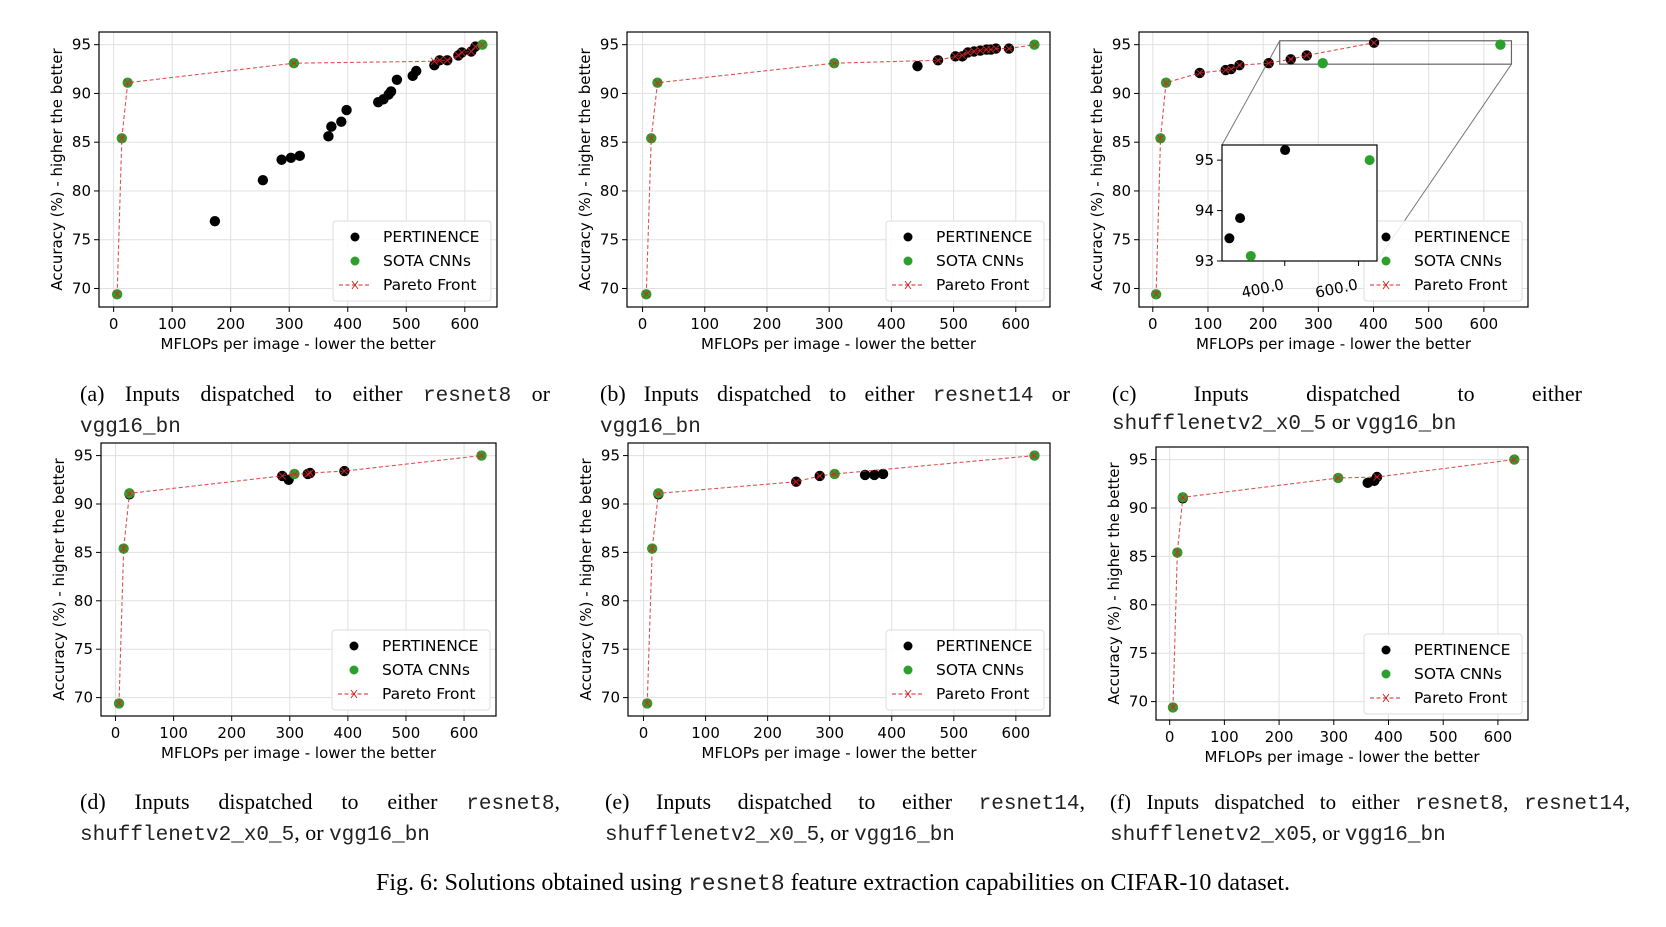  I want to click on legend-marker-sota, so click(908, 670).